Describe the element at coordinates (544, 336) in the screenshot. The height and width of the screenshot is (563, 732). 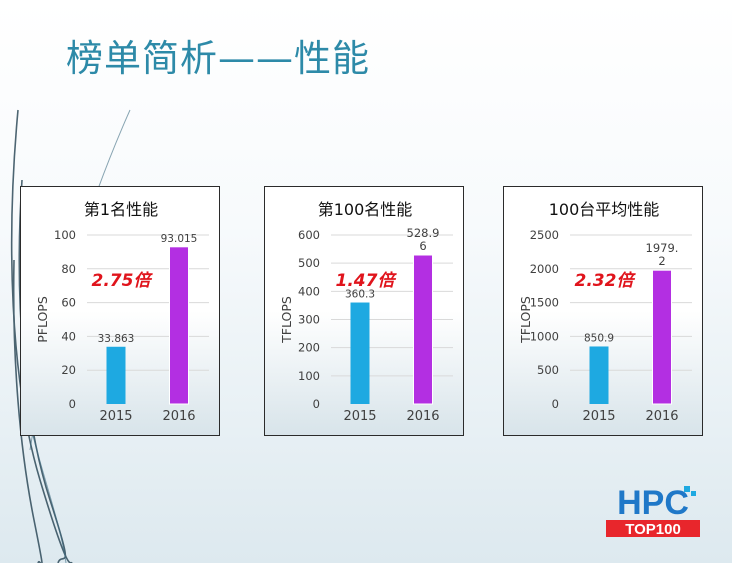
I see `y-tick-label: 1000` at that location.